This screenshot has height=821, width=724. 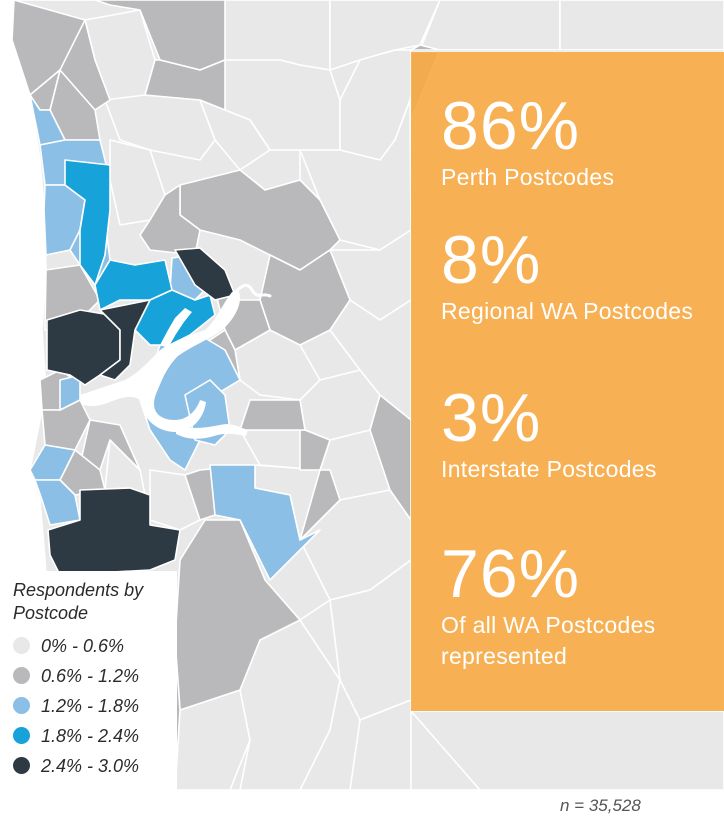 What do you see at coordinates (90, 706) in the screenshot?
I see `legend-label: 1.2% - 1.8%` at bounding box center [90, 706].